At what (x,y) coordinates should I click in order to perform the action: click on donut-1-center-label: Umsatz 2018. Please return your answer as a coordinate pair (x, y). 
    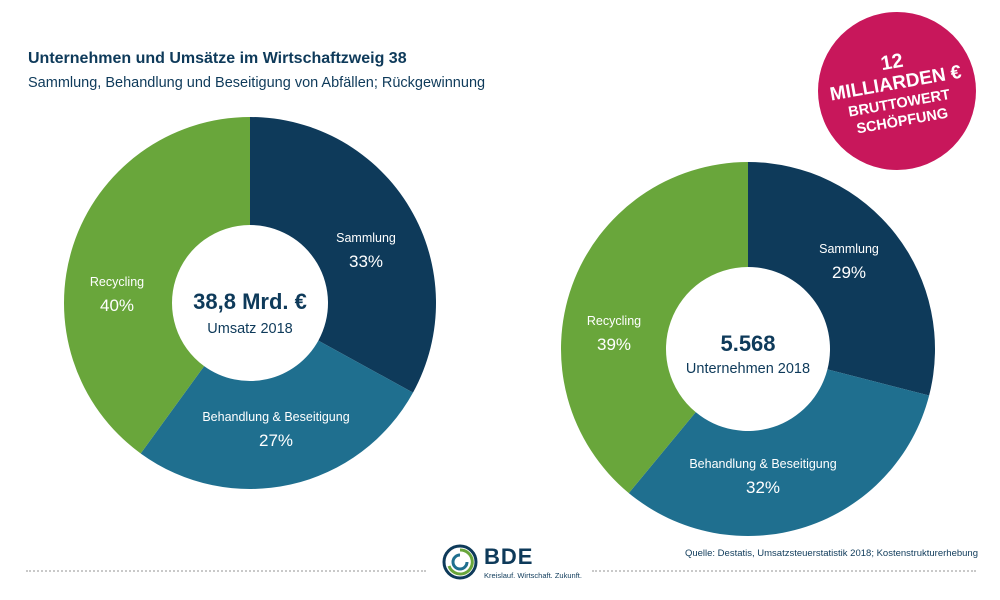
    Looking at the image, I should click on (249, 329).